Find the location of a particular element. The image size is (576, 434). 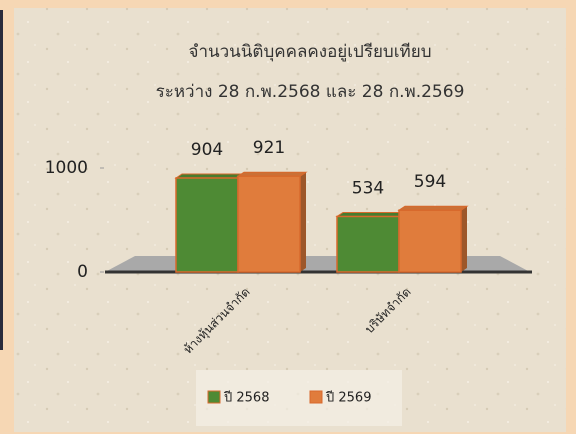

data-label: 534 is located at coordinates (368, 188).